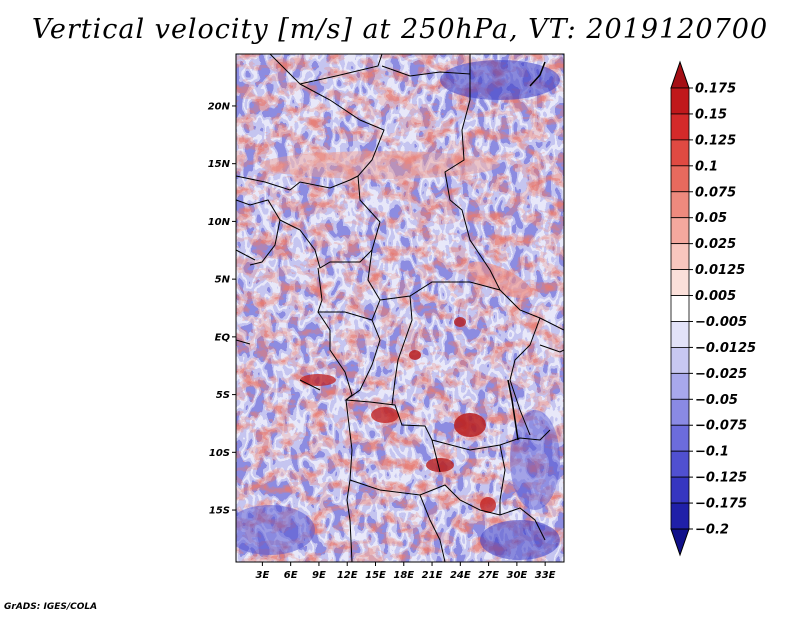 This screenshot has height=618, width=800. Describe the element at coordinates (715, 296) in the screenshot. I see `colorbar-label: 0.005` at that location.